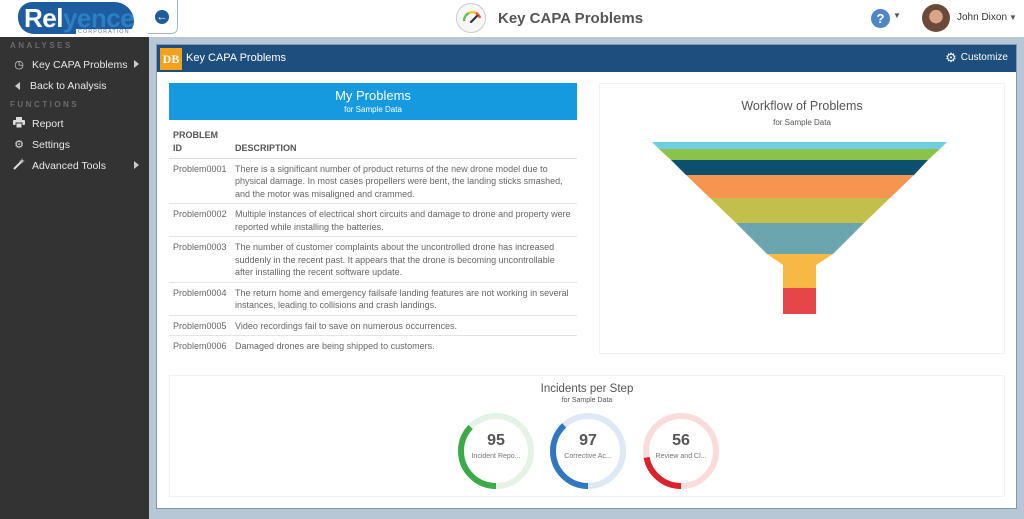 The image size is (1024, 519). I want to click on page-title: Key CAPA Problems, so click(571, 18).